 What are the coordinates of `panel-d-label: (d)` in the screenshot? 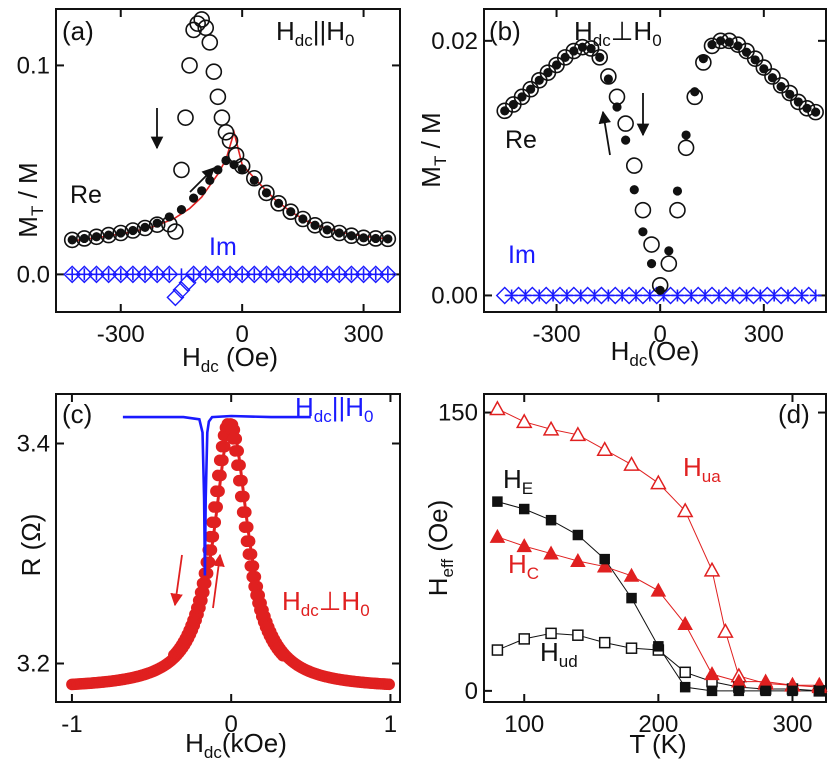 It's located at (794, 414).